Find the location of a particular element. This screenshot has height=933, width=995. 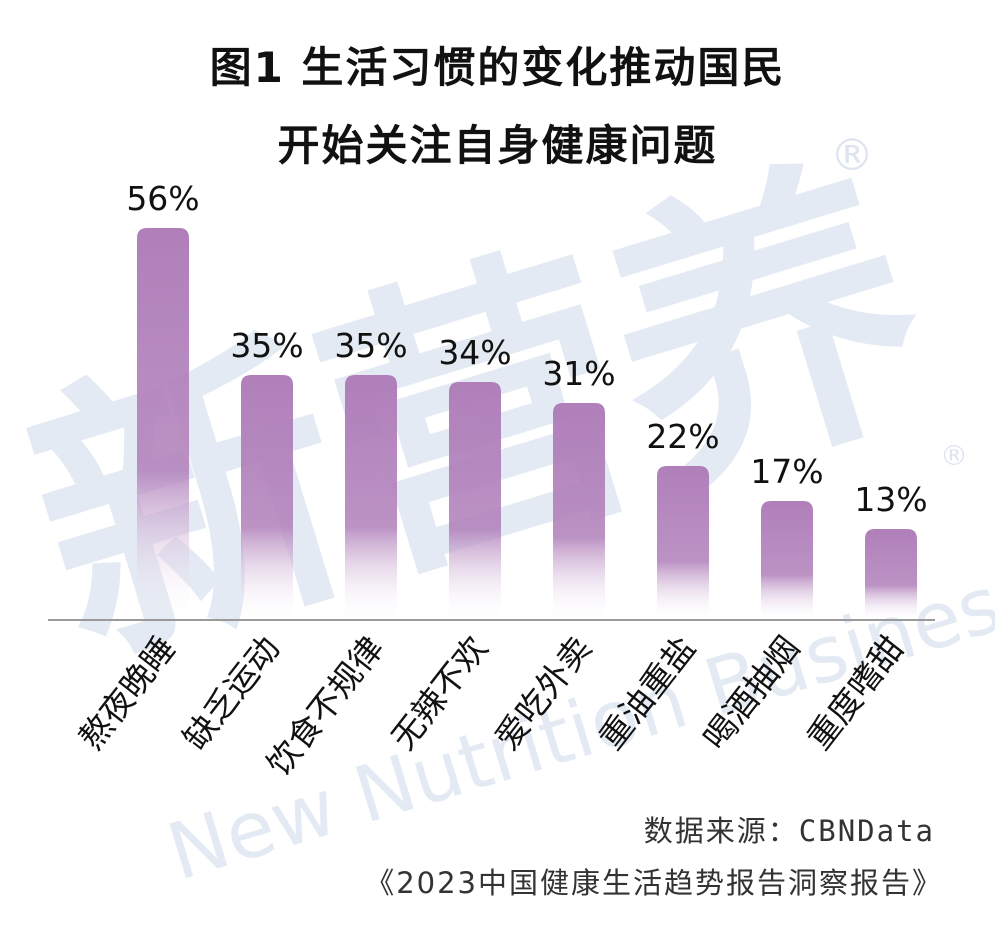

source-report-title: 《2023中国健康生活趋势报告洞察报告》 is located at coordinates (654, 883).